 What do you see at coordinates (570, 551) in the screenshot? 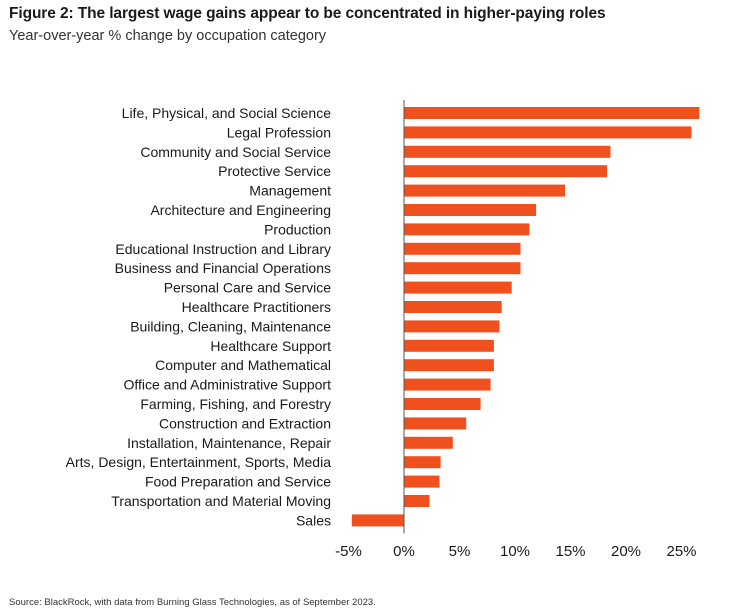
I see `x-tick-label: 15%` at bounding box center [570, 551].